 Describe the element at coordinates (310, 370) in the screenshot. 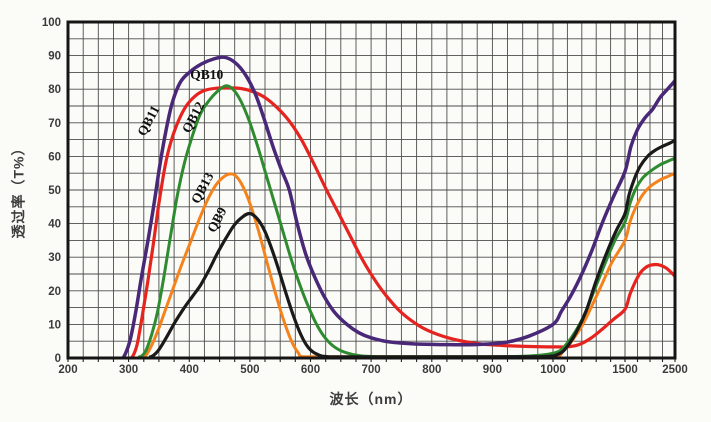

I see `x-tick-label: 600` at that location.